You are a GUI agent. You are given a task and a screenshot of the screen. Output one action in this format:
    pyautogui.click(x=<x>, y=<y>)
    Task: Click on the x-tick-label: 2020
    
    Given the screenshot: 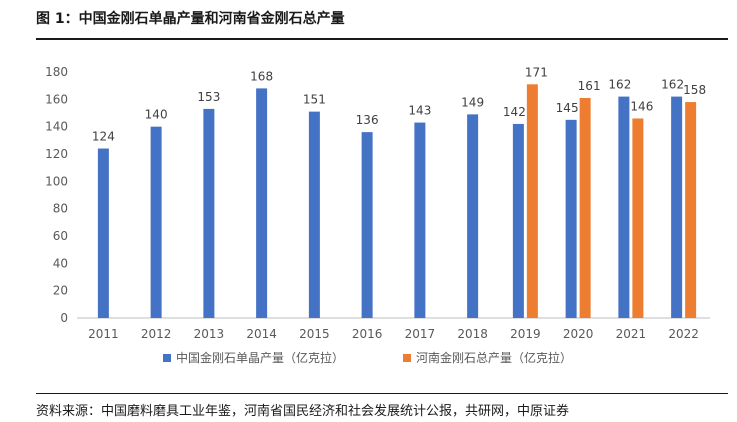 What is the action you would take?
    pyautogui.click(x=578, y=334)
    